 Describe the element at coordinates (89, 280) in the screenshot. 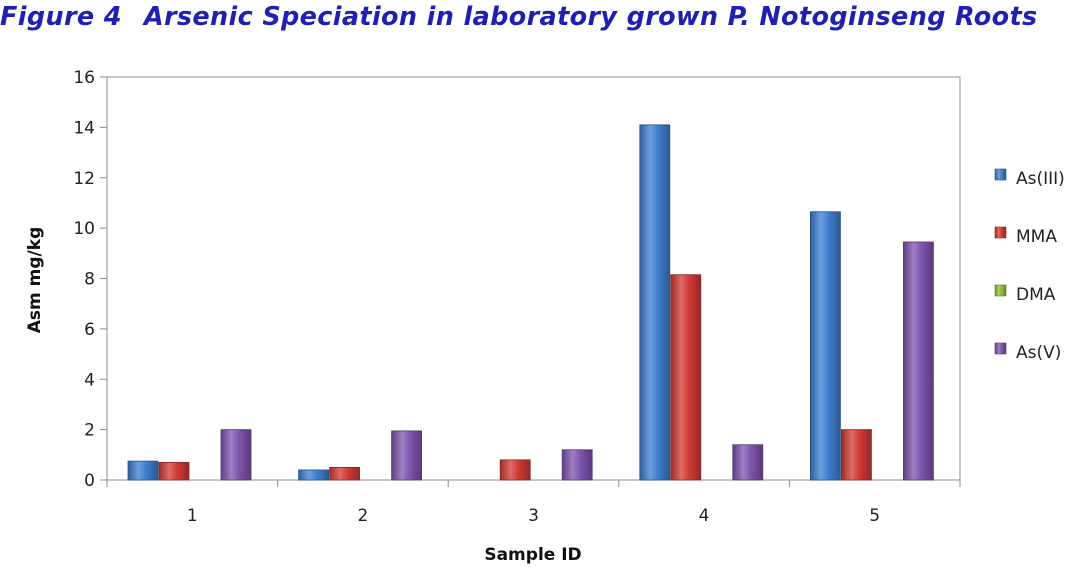

I see `y-tick-label: 8` at that location.